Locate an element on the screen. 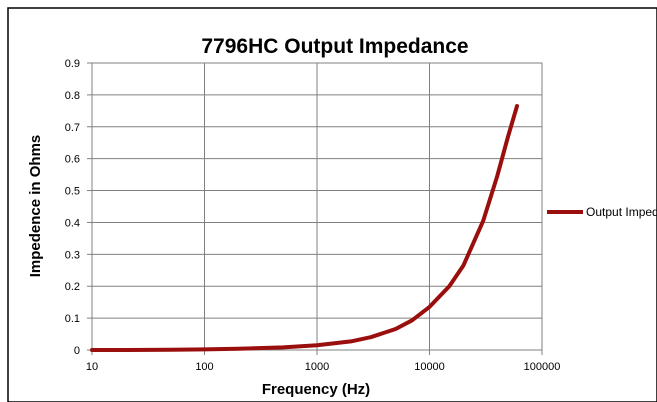 This screenshot has width=657, height=402. y-tick-label: 0.2 is located at coordinates (72, 287).